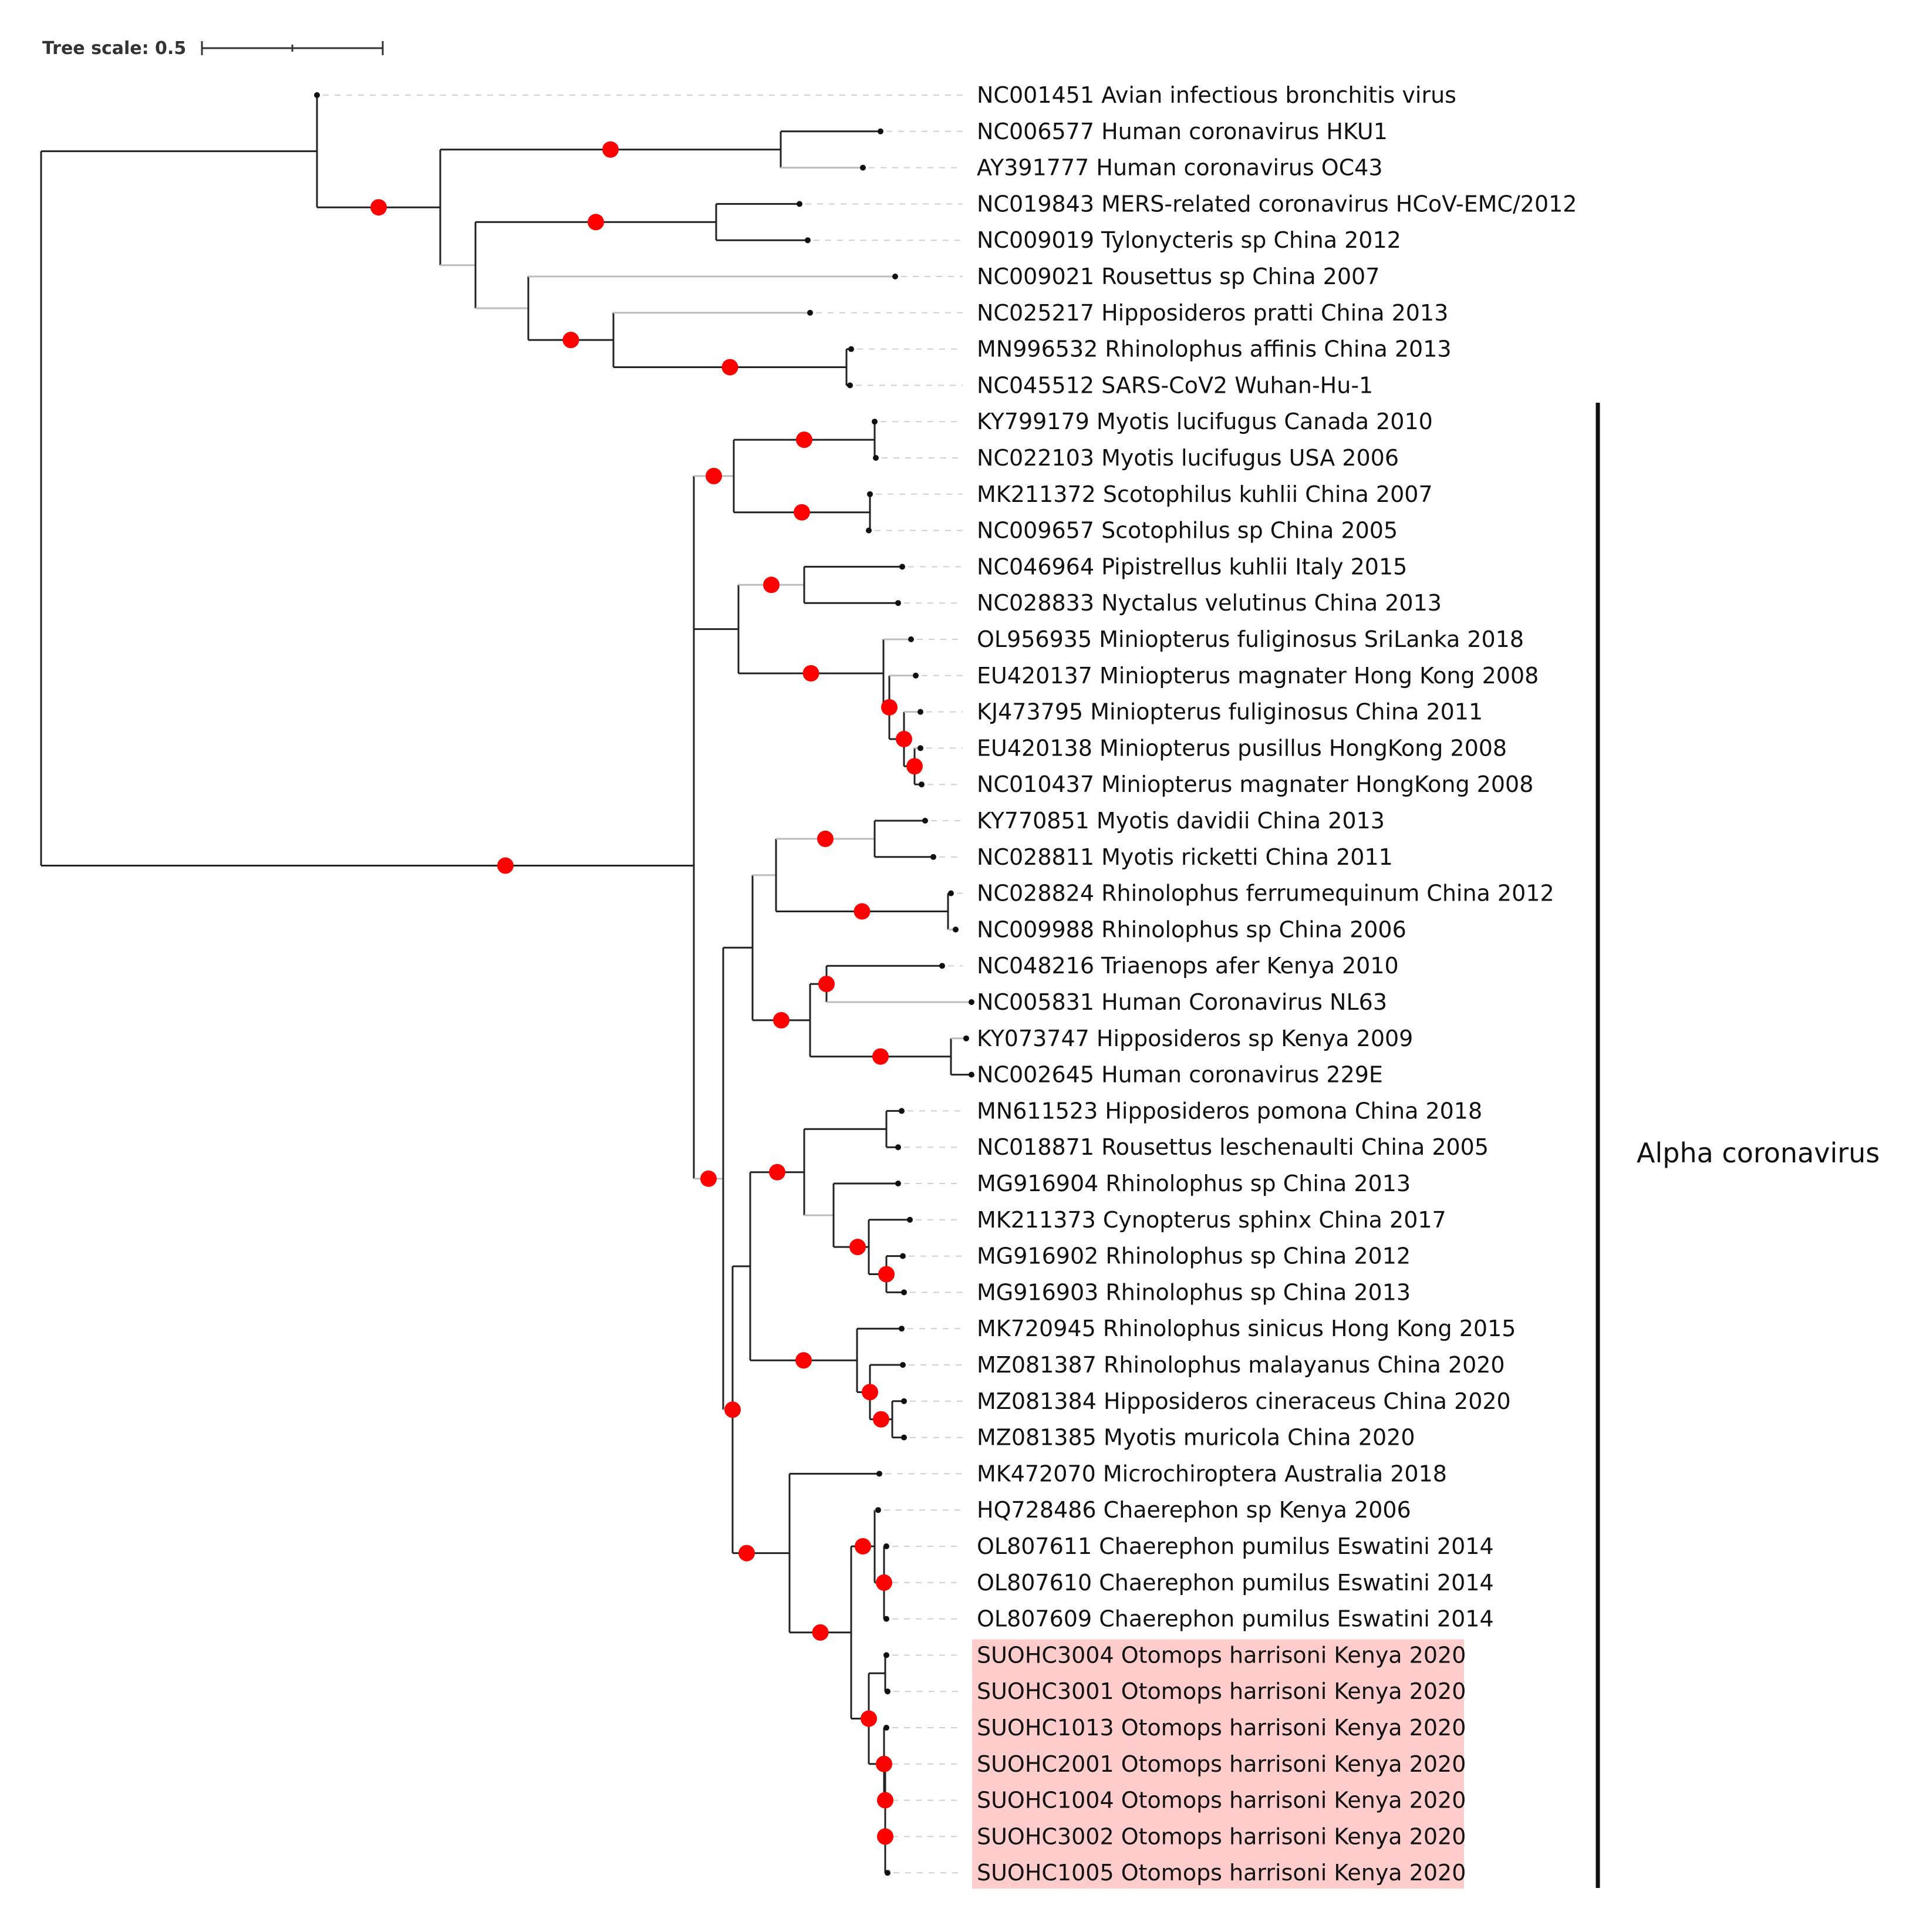  Describe the element at coordinates (1205, 494) in the screenshot. I see `leaf-label: MK211372 Scotophilus kuhlii China 2007` at that location.